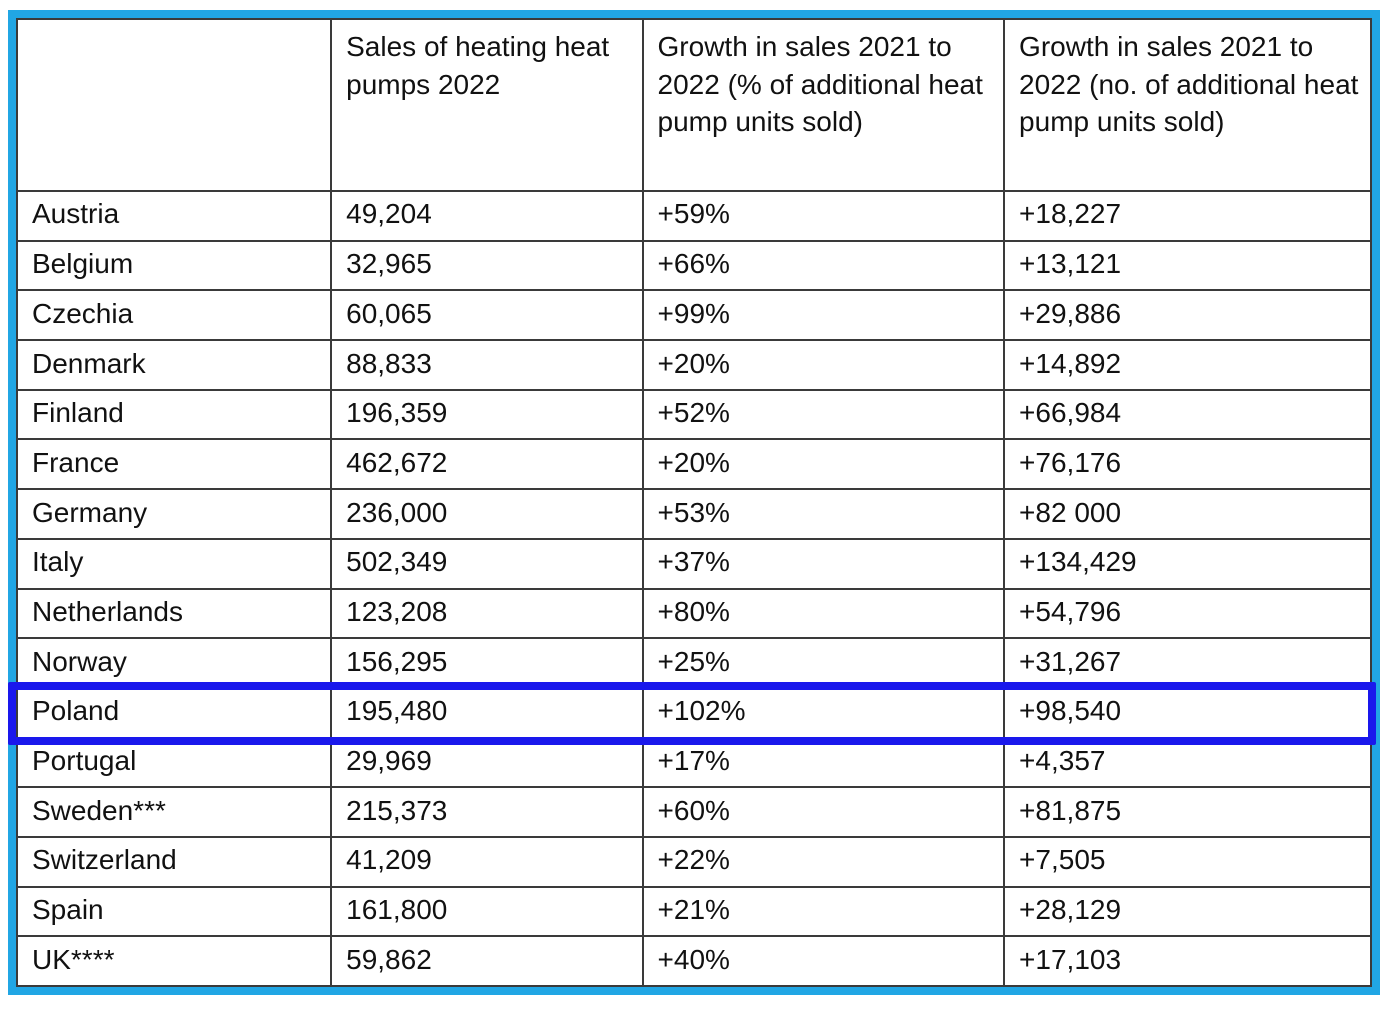 The image size is (1388, 1016). I want to click on growth-percent-cell: +59%, so click(823, 216).